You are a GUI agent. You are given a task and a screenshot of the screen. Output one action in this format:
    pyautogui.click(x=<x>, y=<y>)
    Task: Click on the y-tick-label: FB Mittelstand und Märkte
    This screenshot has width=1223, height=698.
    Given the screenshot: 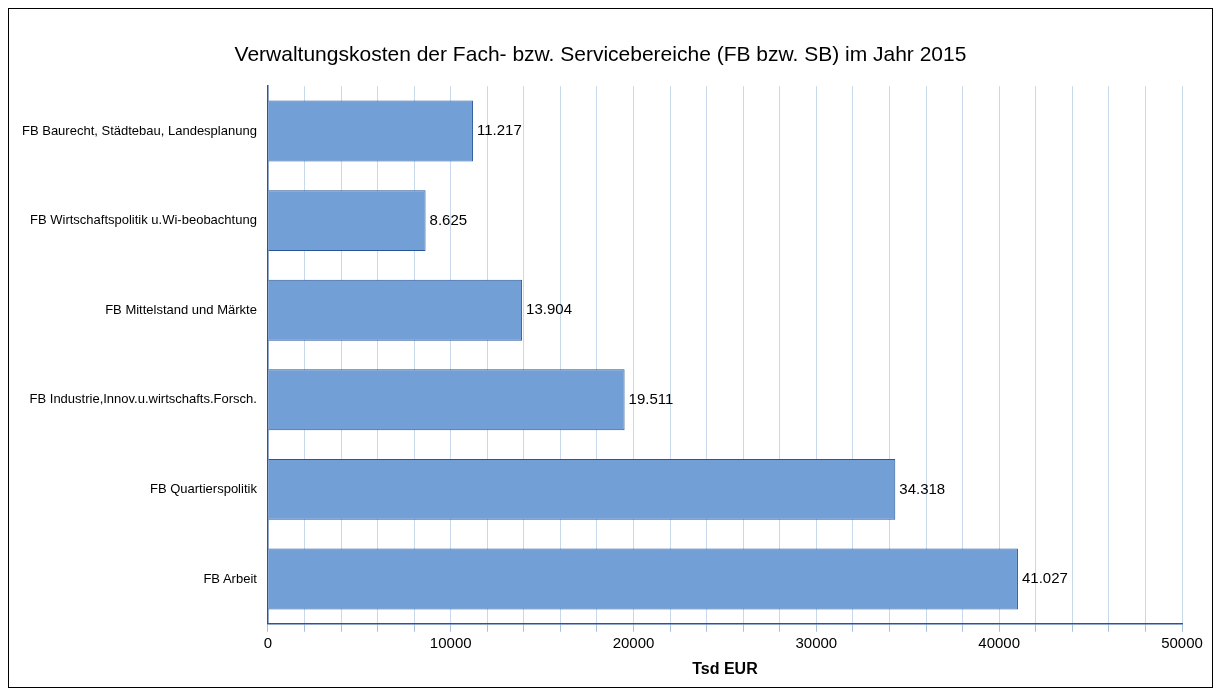 What is the action you would take?
    pyautogui.click(x=181, y=309)
    